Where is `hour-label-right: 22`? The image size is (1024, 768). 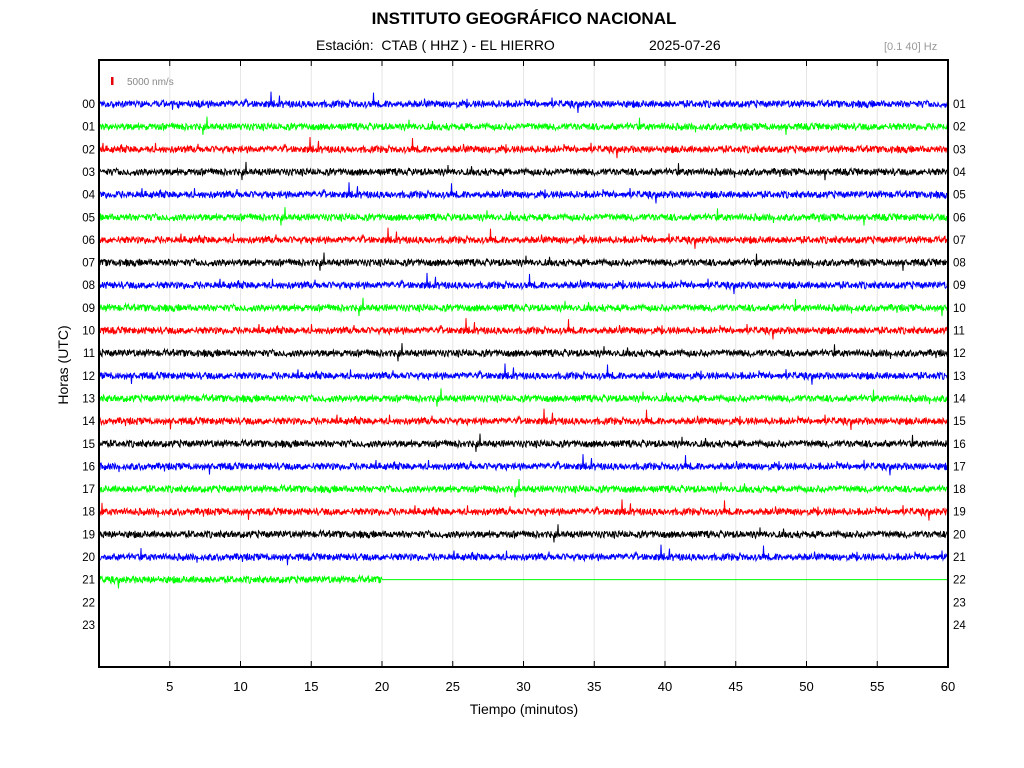
hour-label-right: 22 is located at coordinates (959, 581).